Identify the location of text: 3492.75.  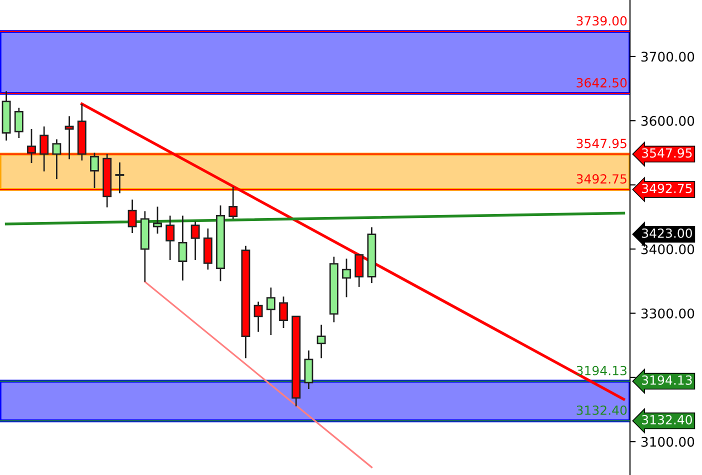
(667, 189).